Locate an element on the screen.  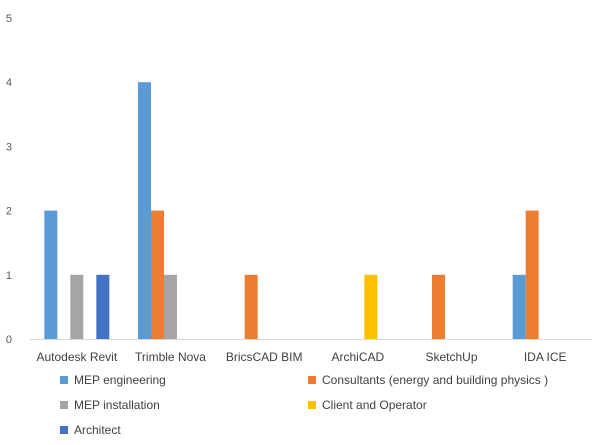
y-tick-label: 1 is located at coordinates (9, 276).